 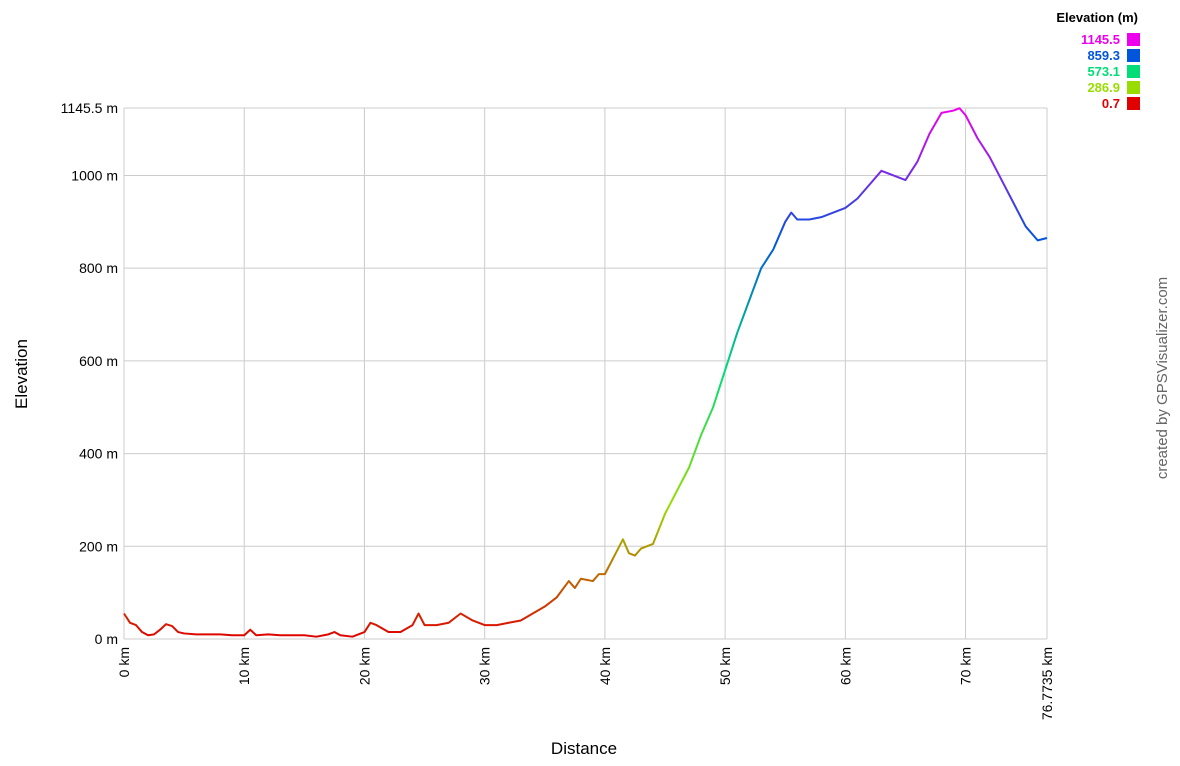 I want to click on y-tick-label: 1000 m, so click(x=94, y=175).